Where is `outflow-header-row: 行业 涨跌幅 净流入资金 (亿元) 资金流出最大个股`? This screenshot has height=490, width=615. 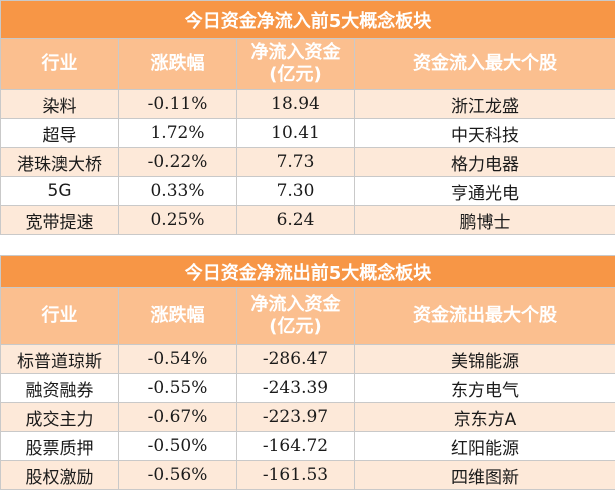 outflow-header-row: 行业 涨跌幅 净流入资金 (亿元) 资金流出最大个股 is located at coordinates (308, 316).